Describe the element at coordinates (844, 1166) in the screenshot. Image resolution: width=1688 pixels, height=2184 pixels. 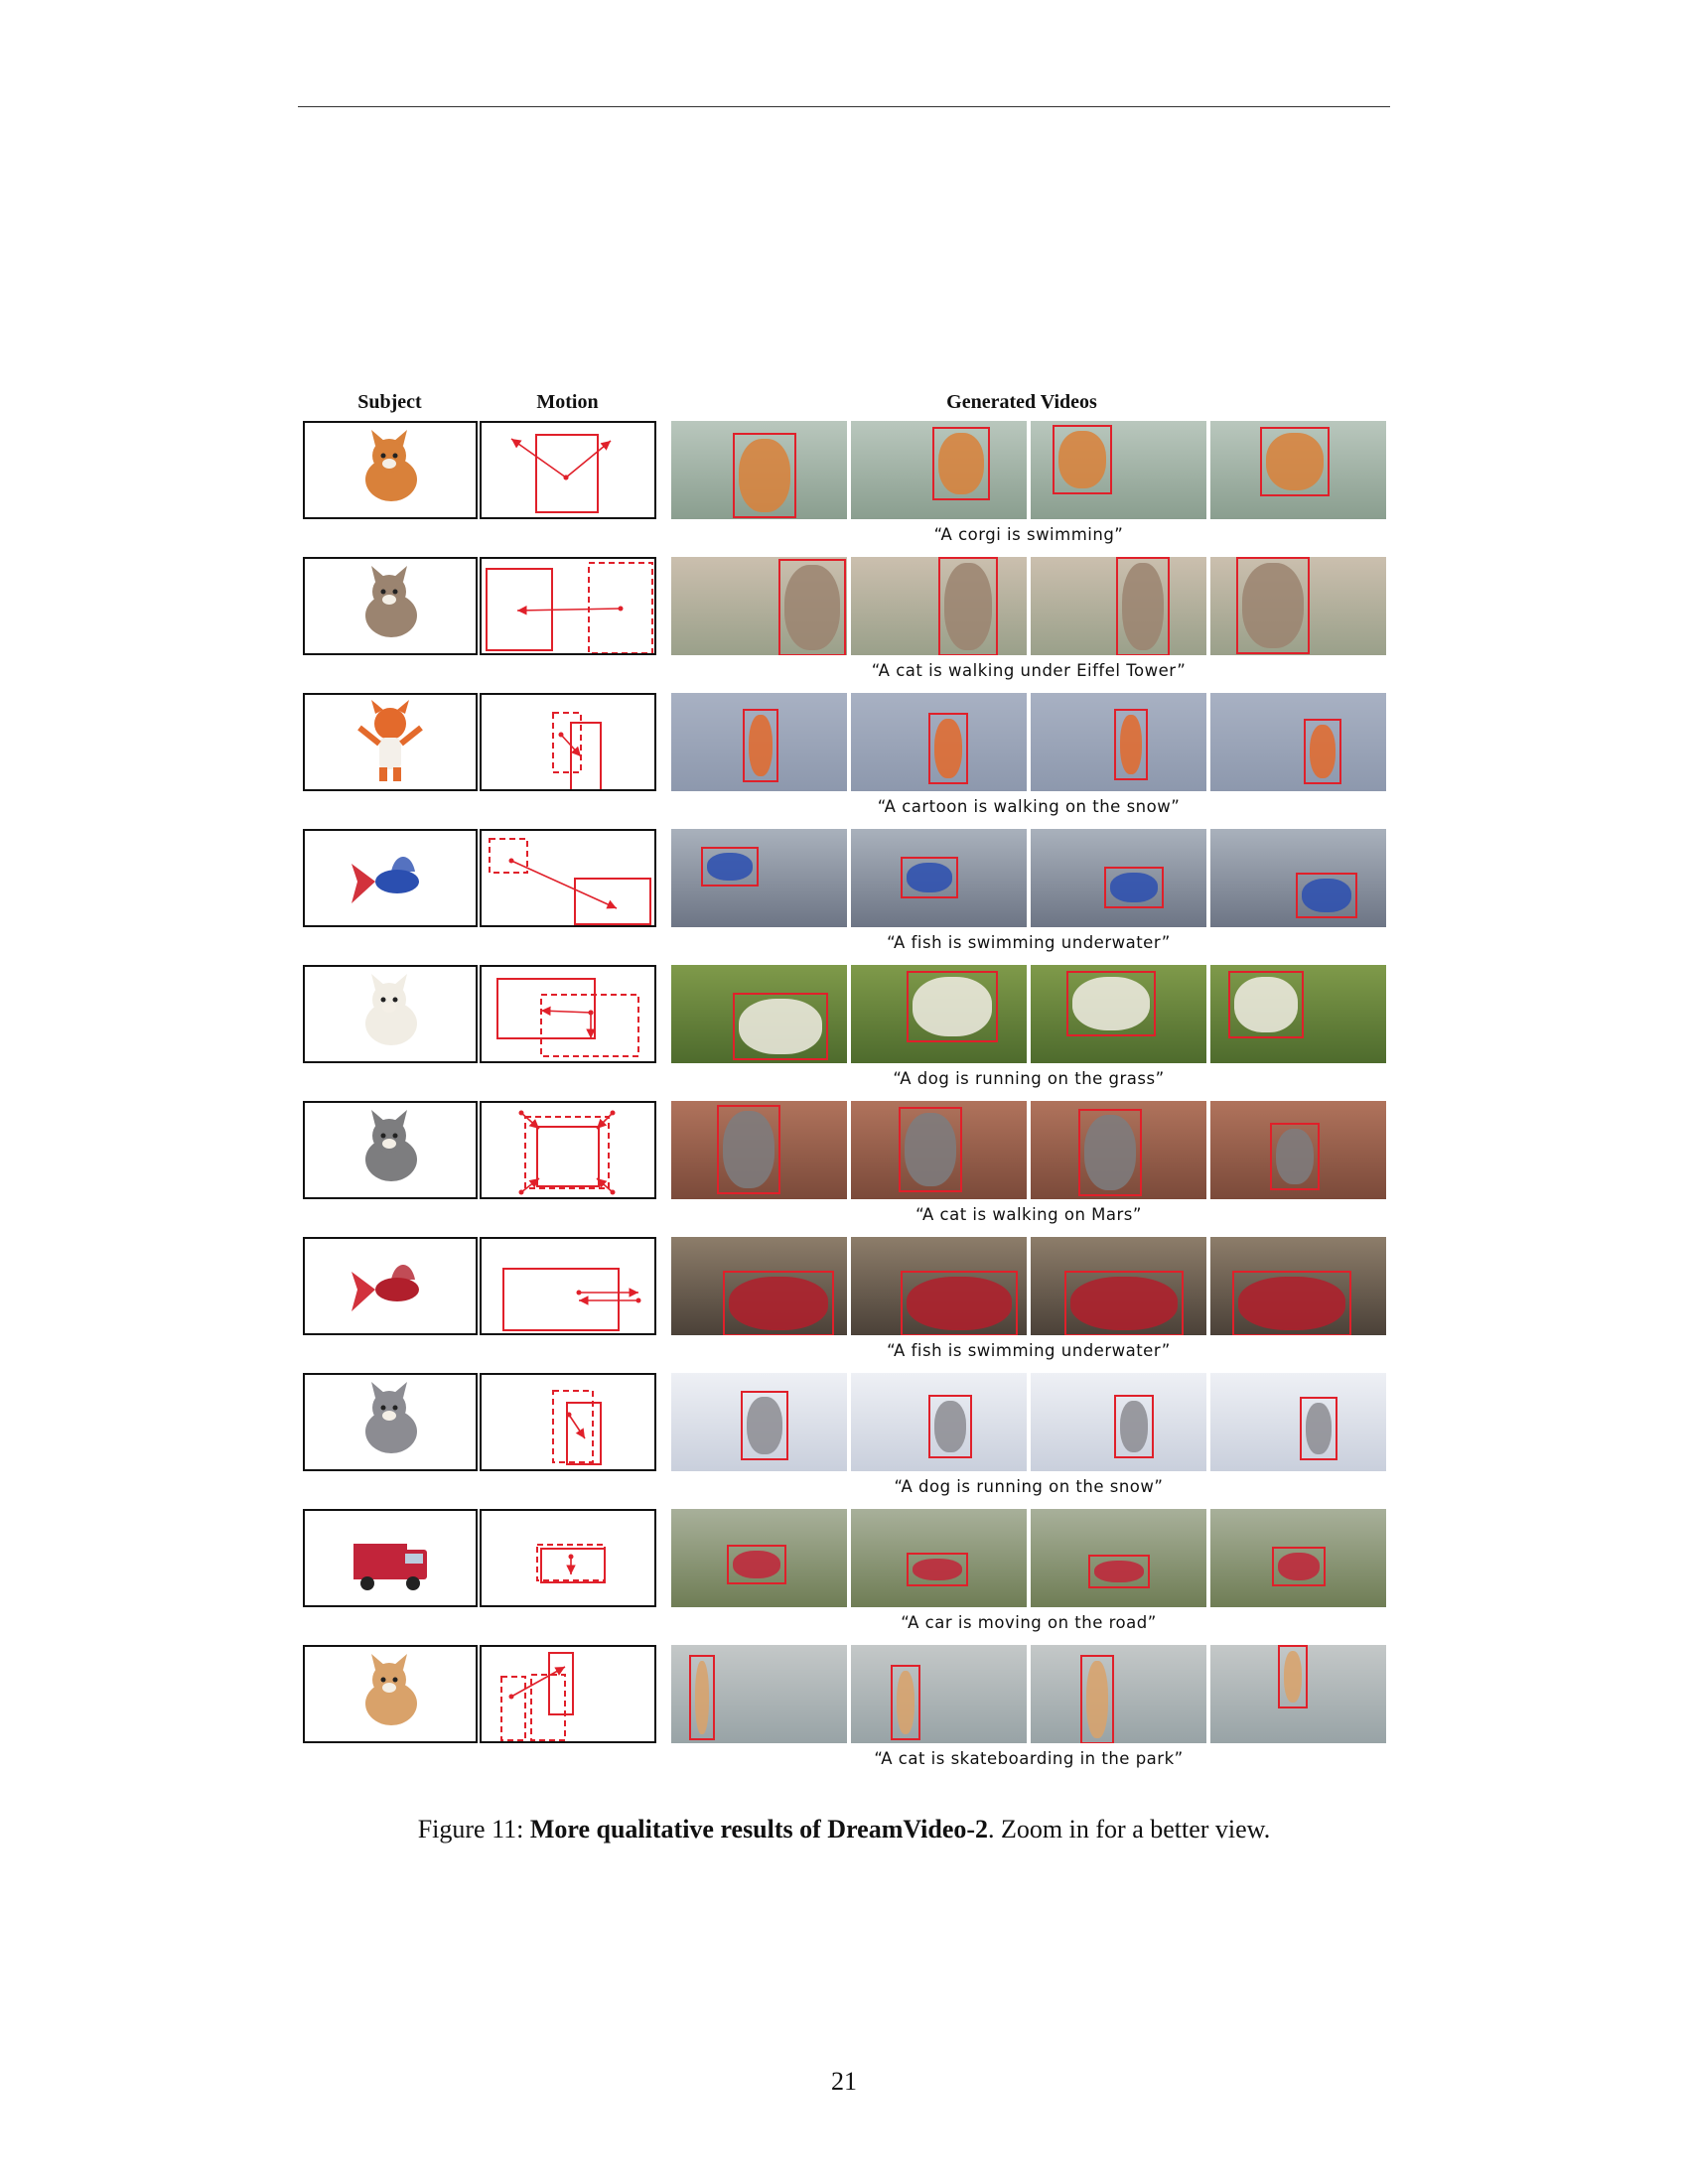
I see `figure-row: “A cat is walking on Mars”` at that location.